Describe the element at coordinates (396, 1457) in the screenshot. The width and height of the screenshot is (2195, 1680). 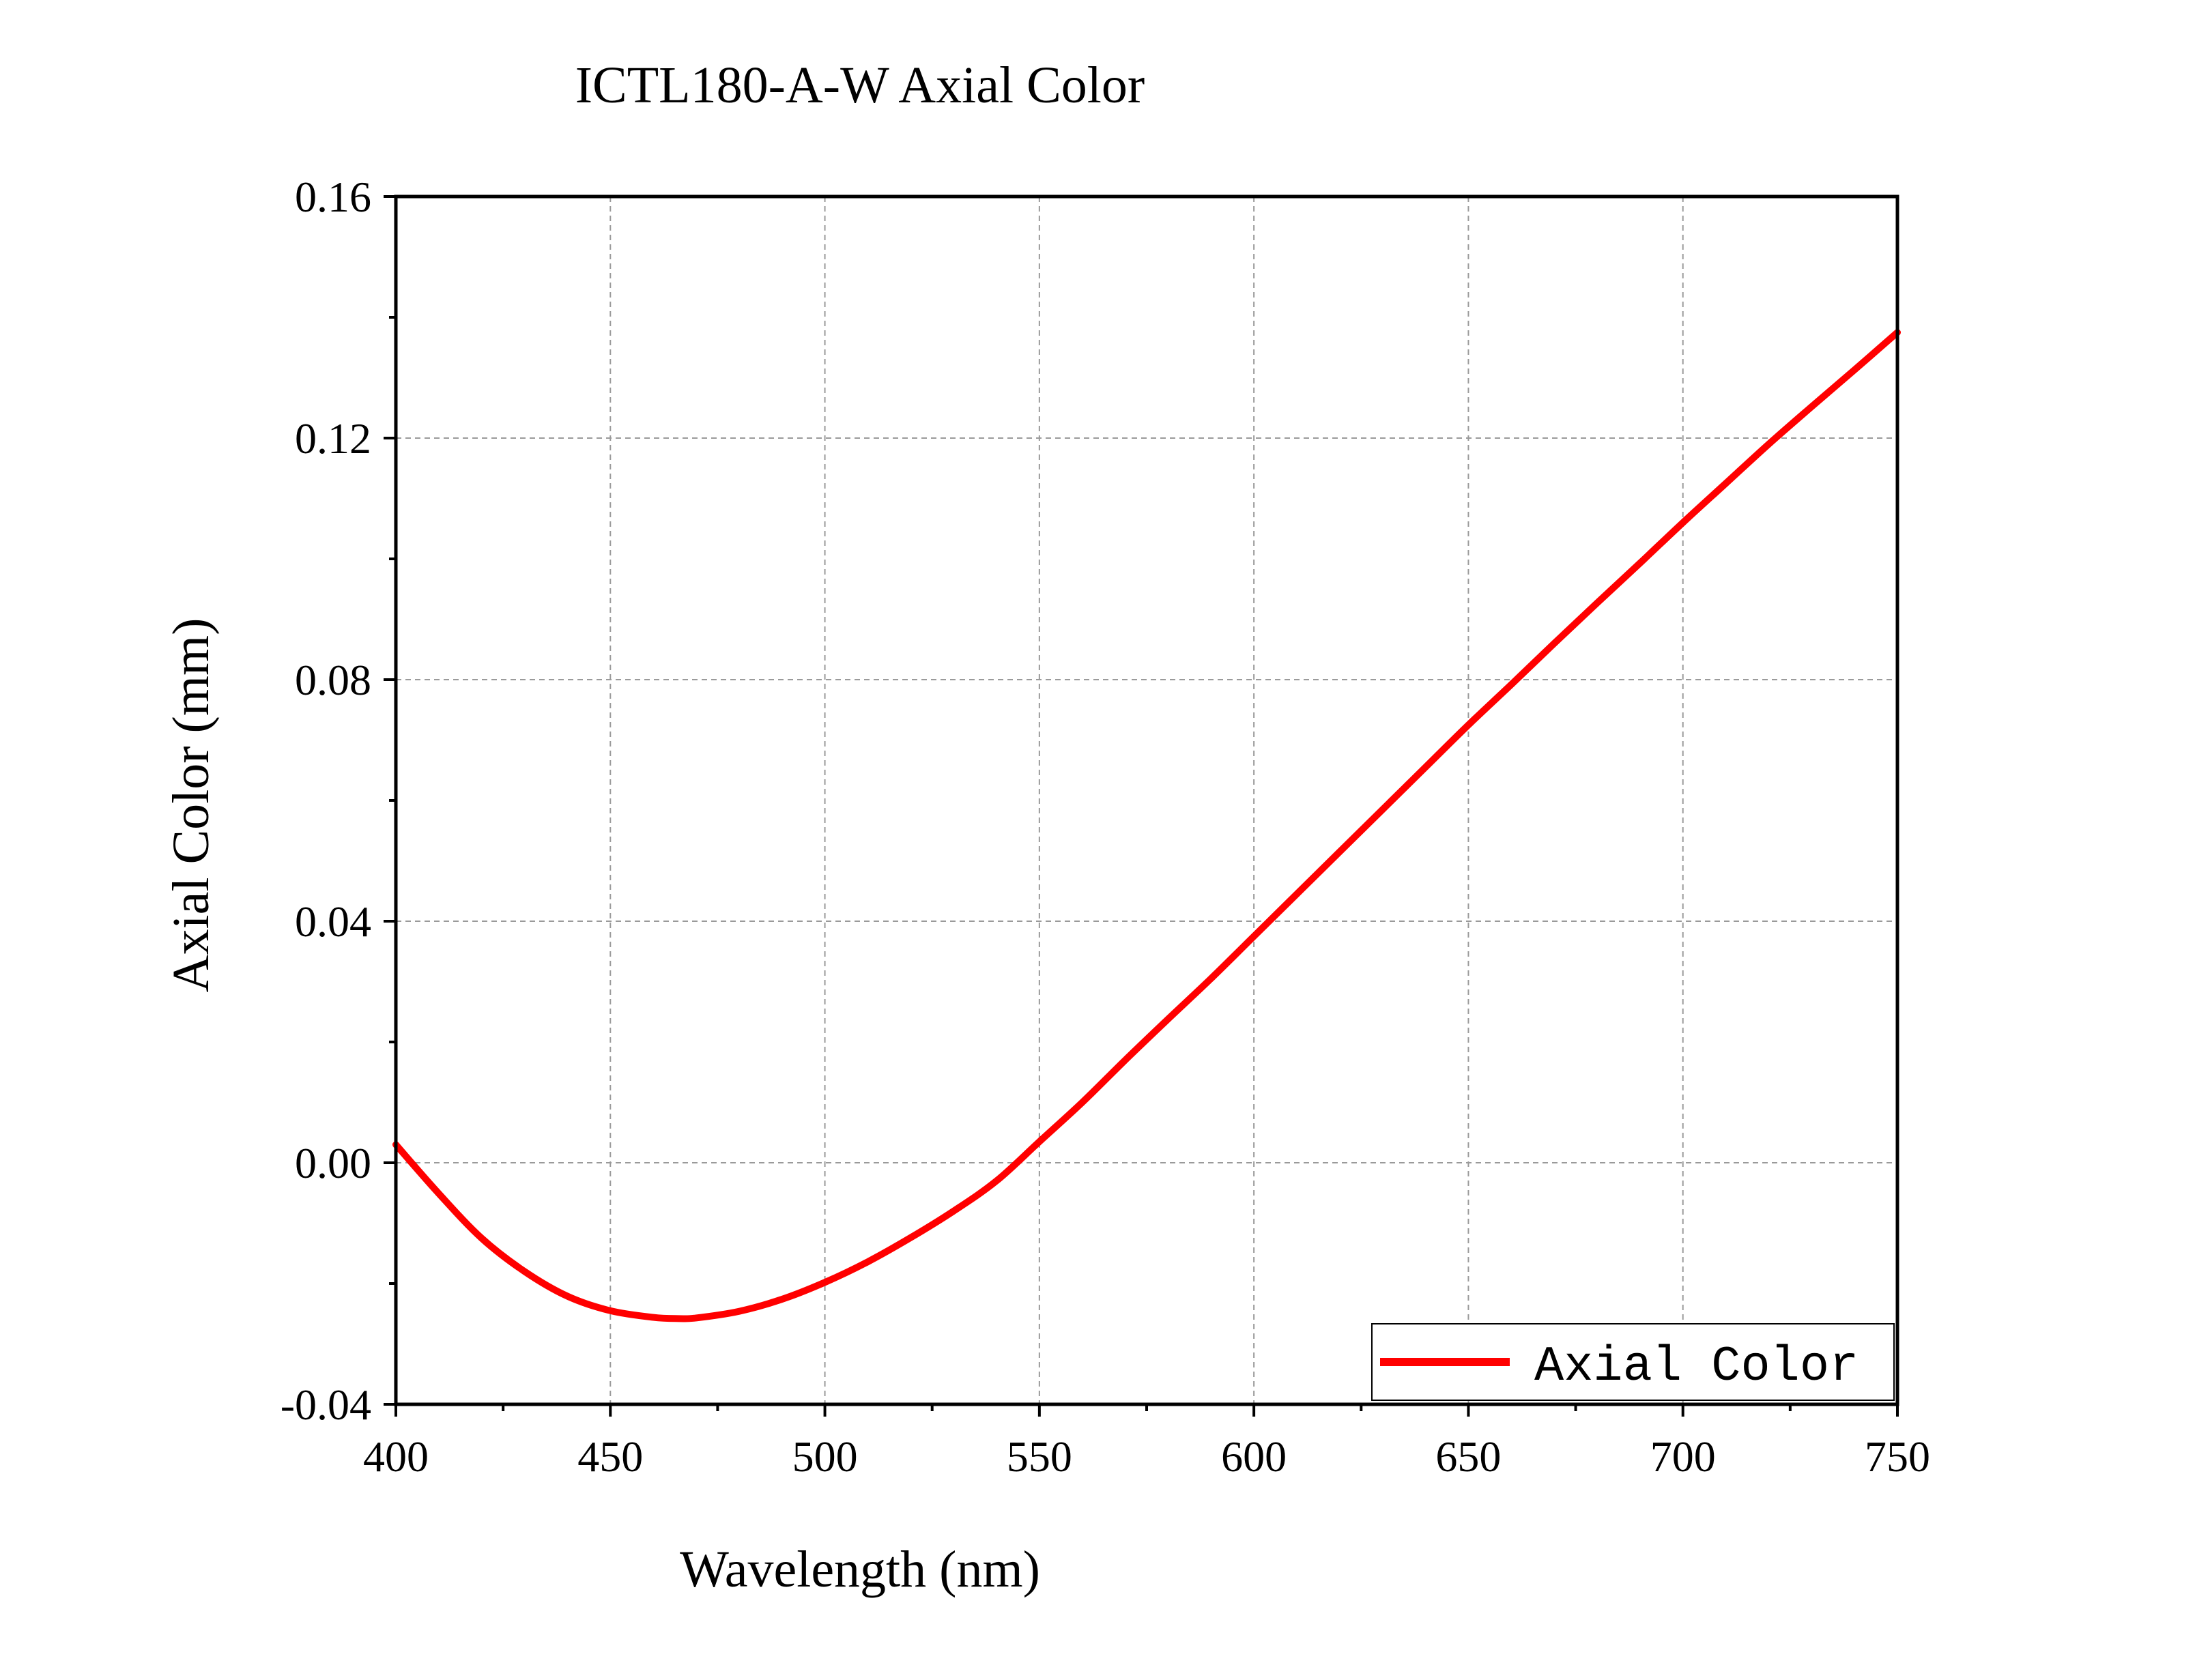
I see `x-tick-label: 400` at that location.